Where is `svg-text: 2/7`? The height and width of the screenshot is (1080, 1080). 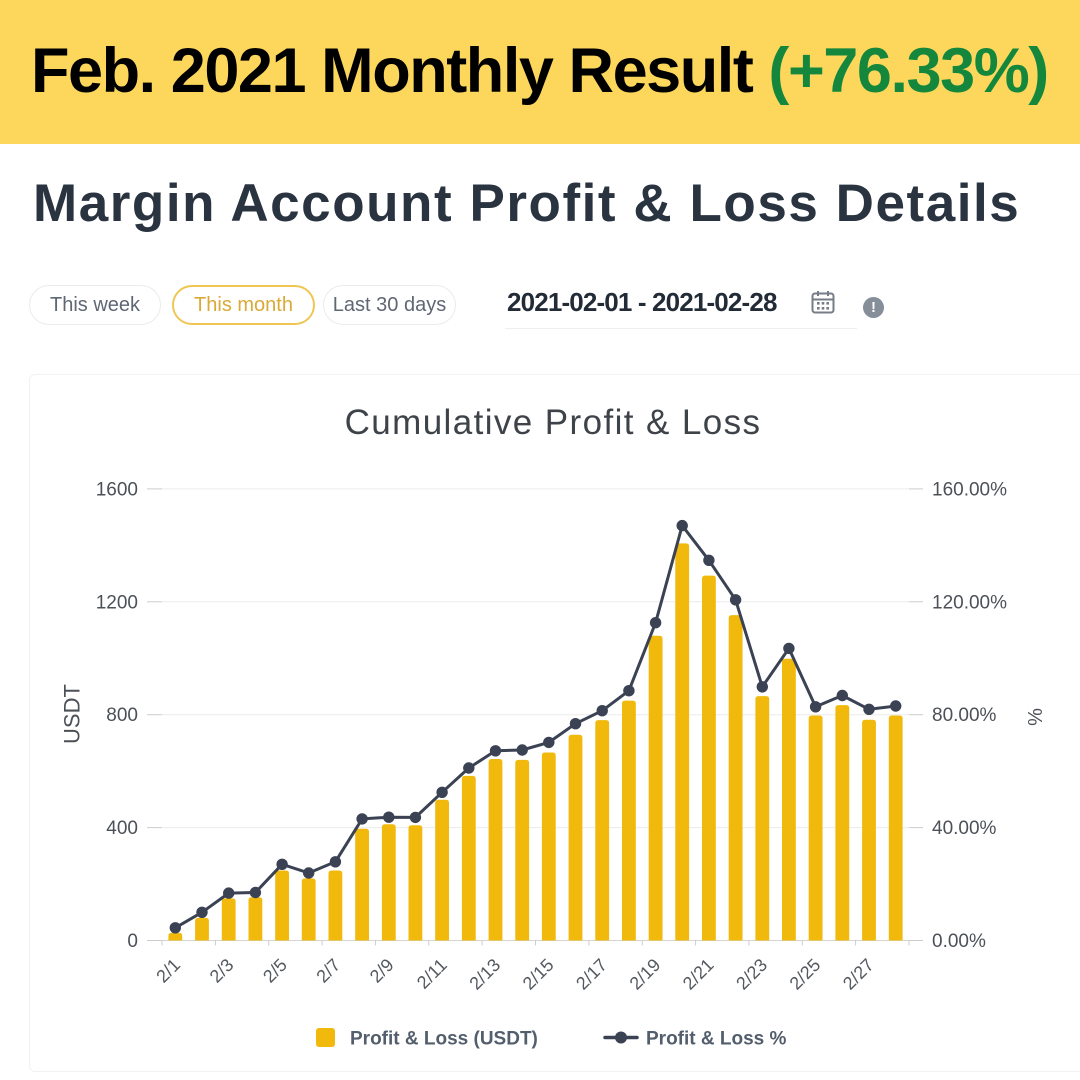 svg-text: 2/7 is located at coordinates (328, 971).